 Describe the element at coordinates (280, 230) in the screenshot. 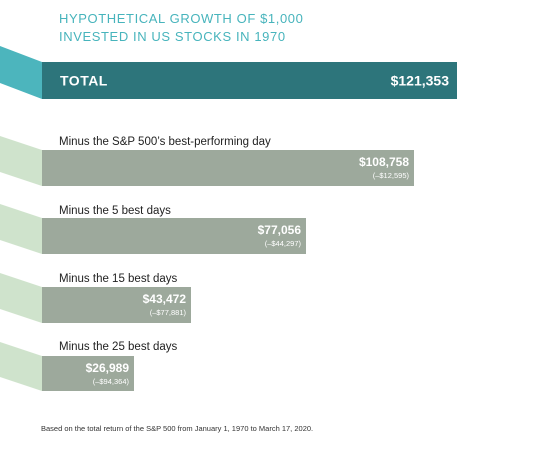

I see `bar-value-2: $77,056` at that location.